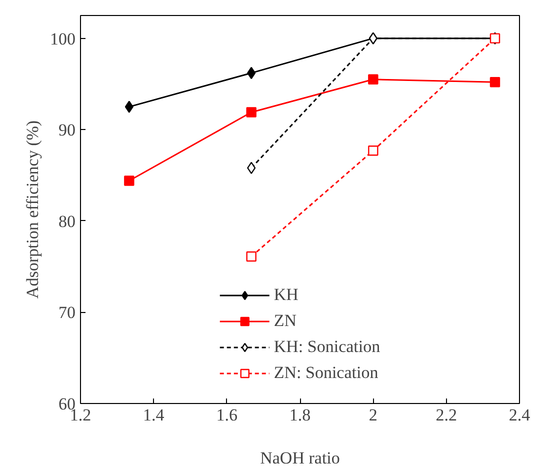 The width and height of the screenshot is (559, 470). I want to click on legend-label: KH: Sonication, so click(327, 347).